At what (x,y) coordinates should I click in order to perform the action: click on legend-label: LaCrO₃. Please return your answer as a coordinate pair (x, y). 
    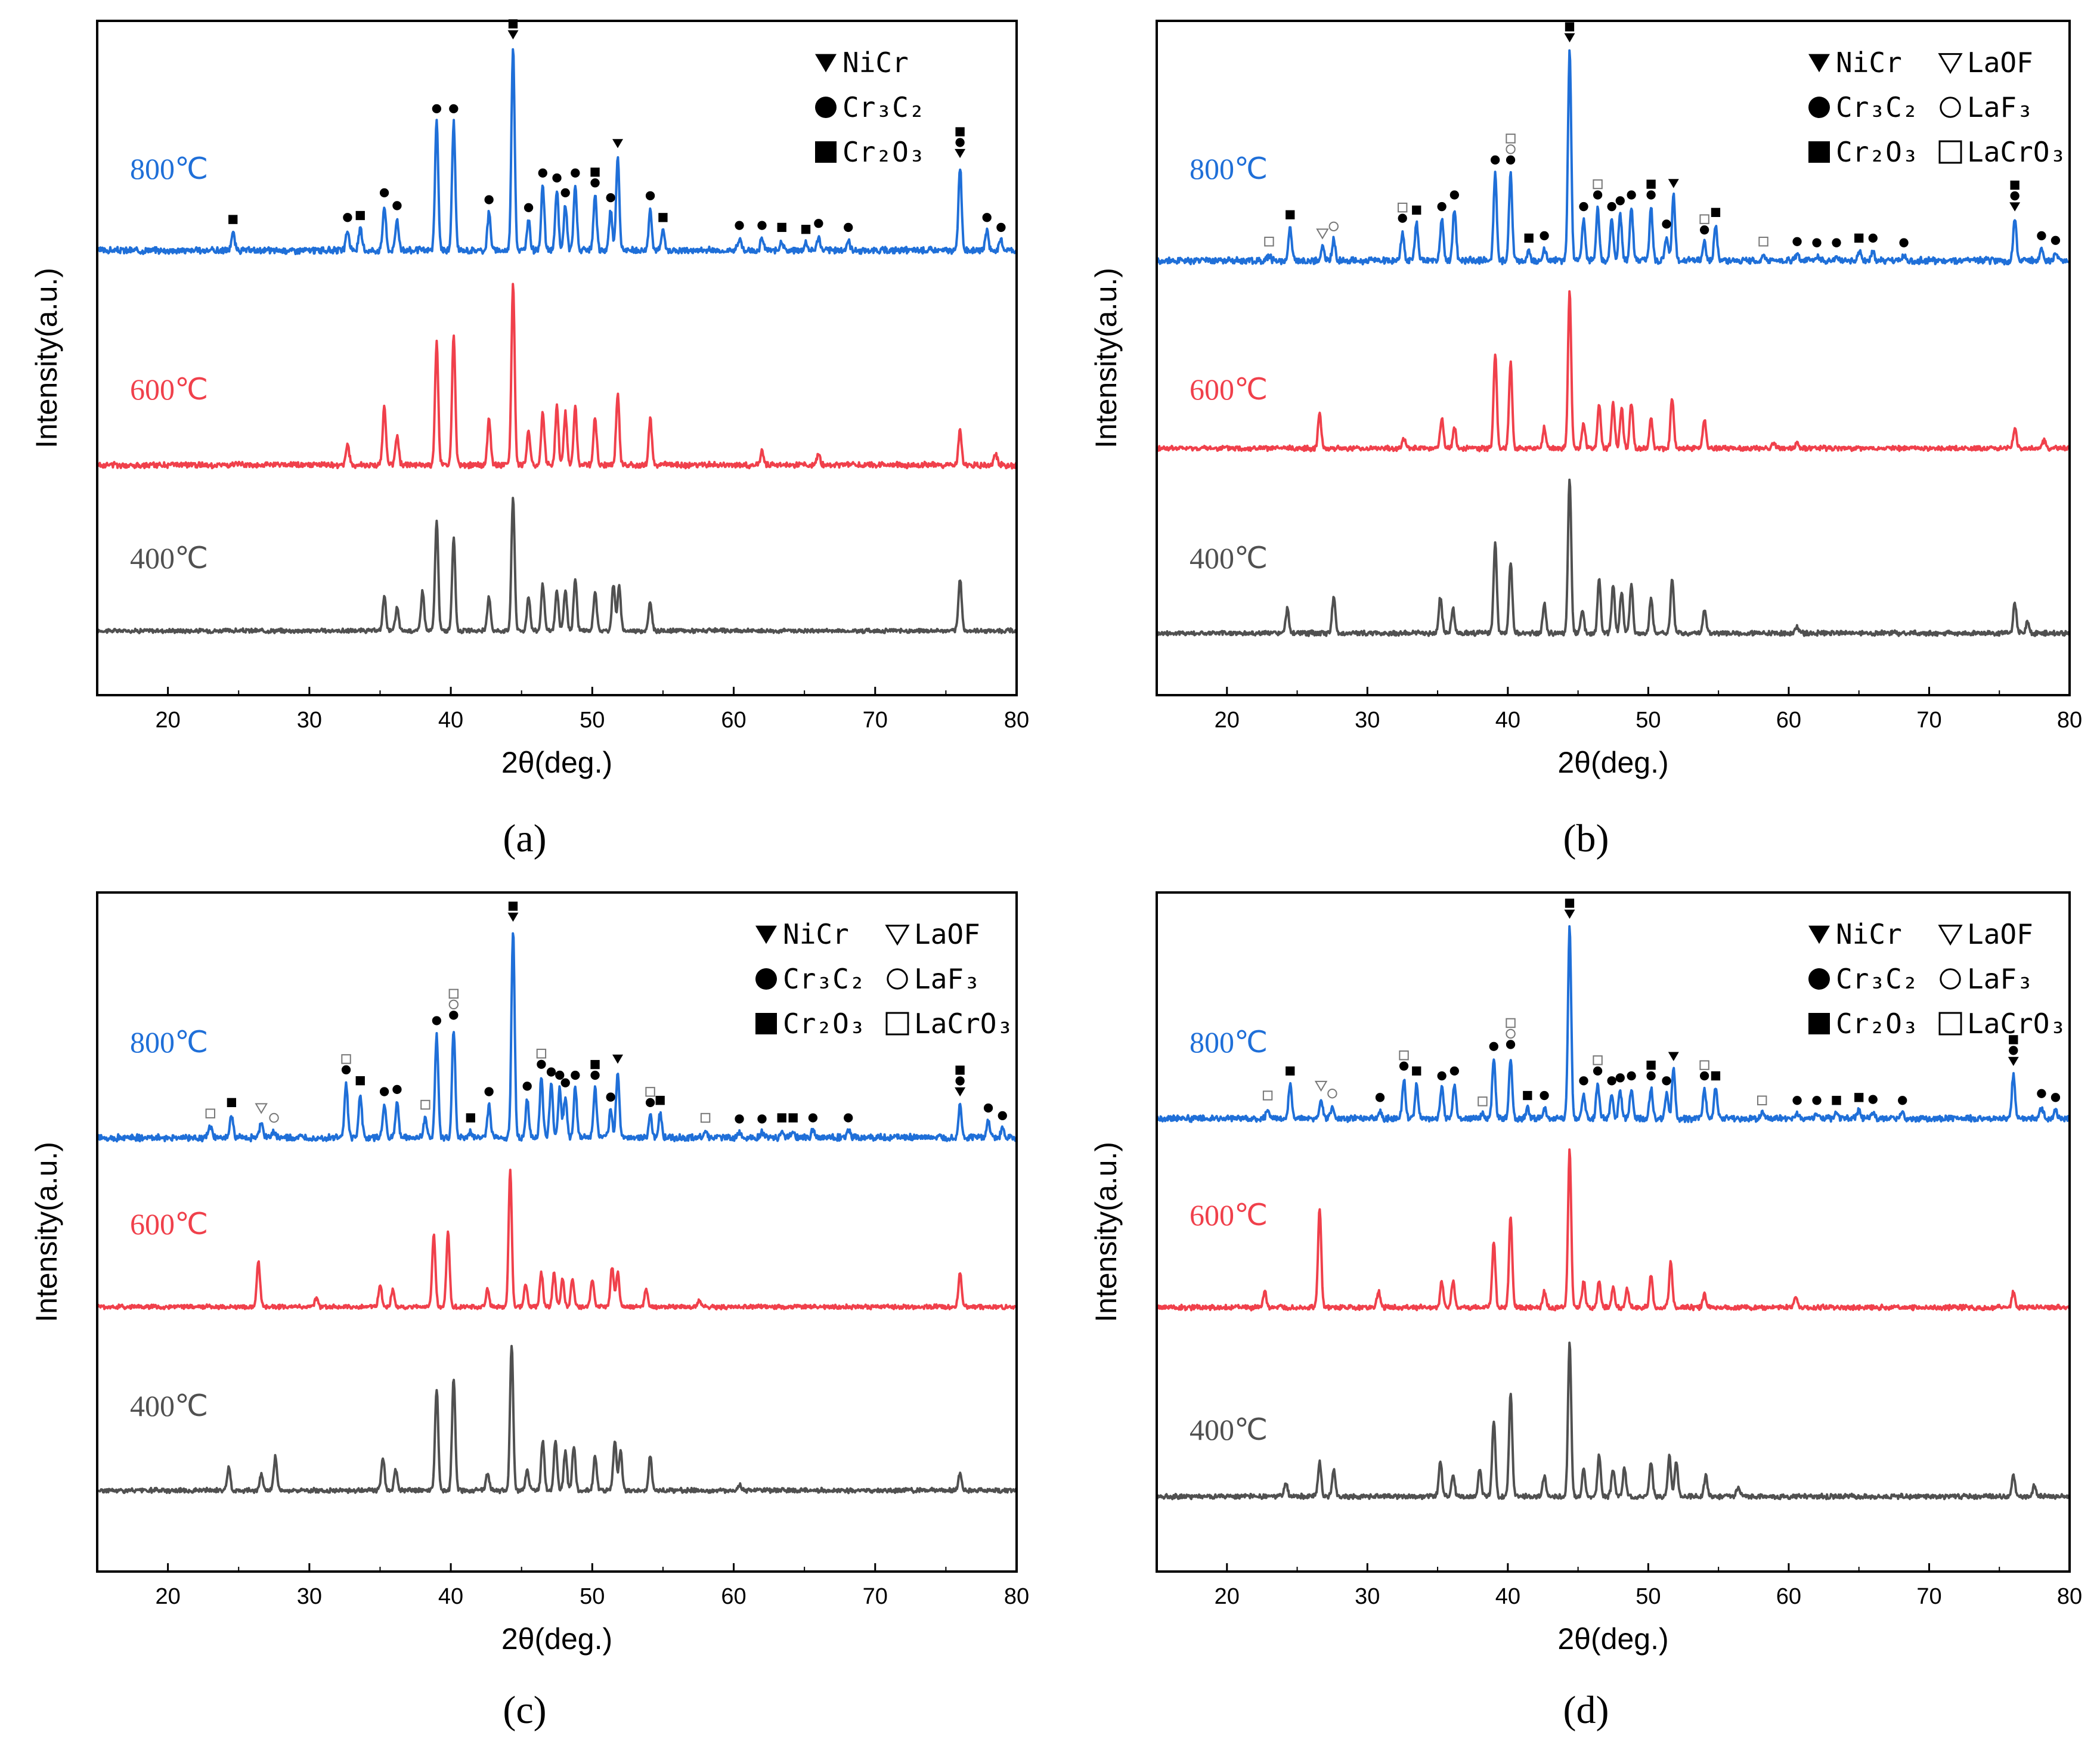
    Looking at the image, I should click on (2016, 1024).